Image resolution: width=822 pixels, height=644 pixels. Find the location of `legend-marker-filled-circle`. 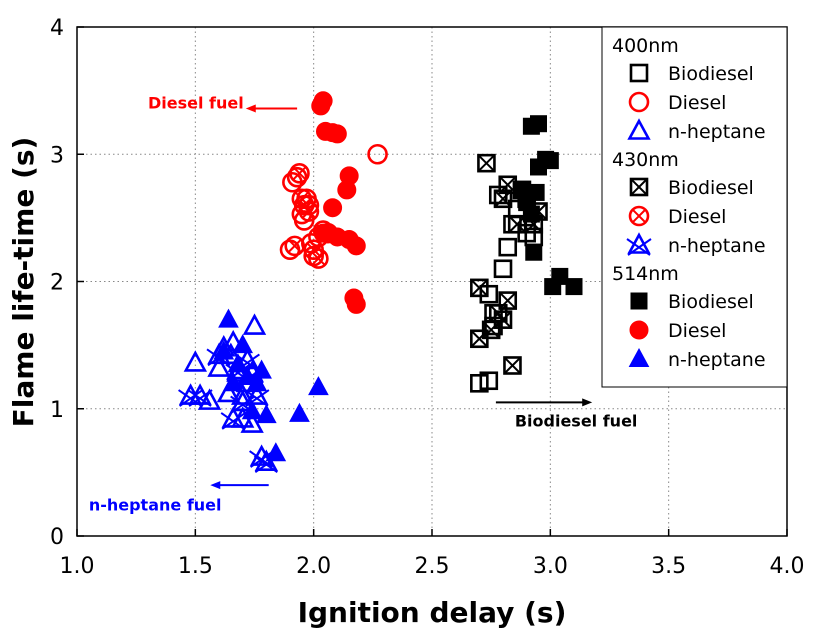

legend-marker-filled-circle is located at coordinates (639, 330).